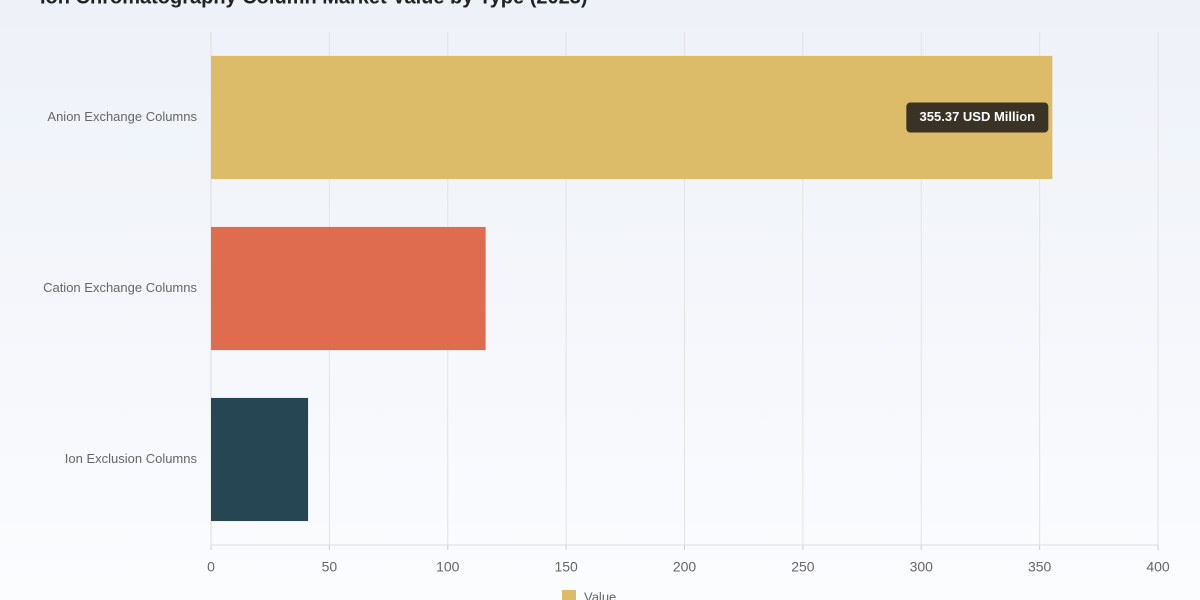 The width and height of the screenshot is (1200, 600). I want to click on y-tick-label: Anion Exchange Columns, so click(122, 116).